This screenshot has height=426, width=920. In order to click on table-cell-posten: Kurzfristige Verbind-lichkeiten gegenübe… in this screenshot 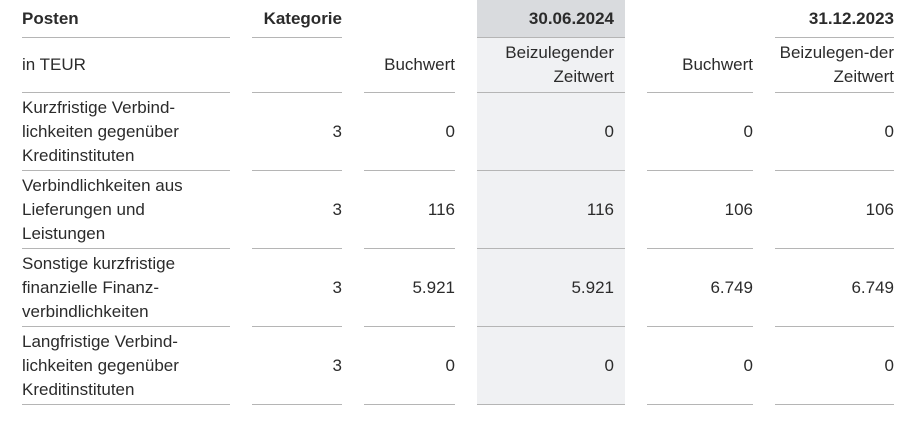, I will do `click(126, 132)`.